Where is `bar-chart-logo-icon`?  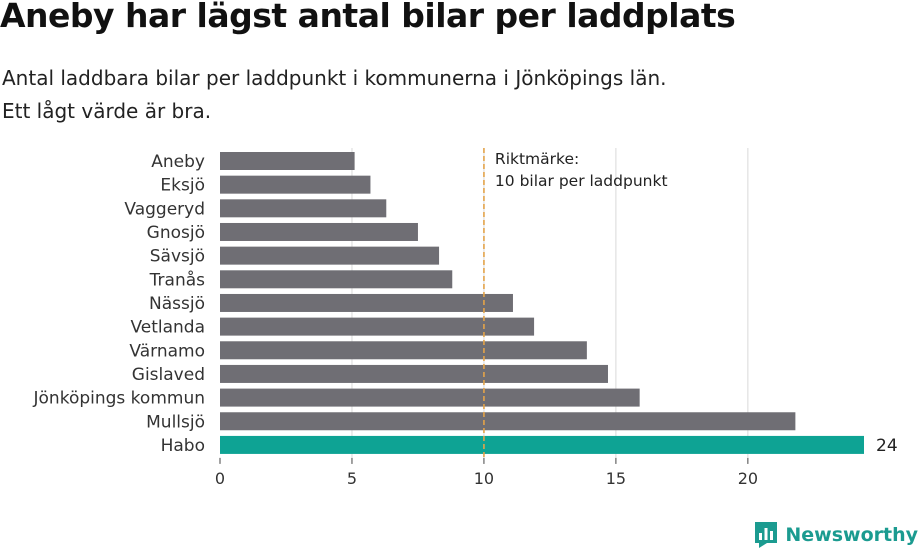 bar-chart-logo-icon is located at coordinates (766, 535).